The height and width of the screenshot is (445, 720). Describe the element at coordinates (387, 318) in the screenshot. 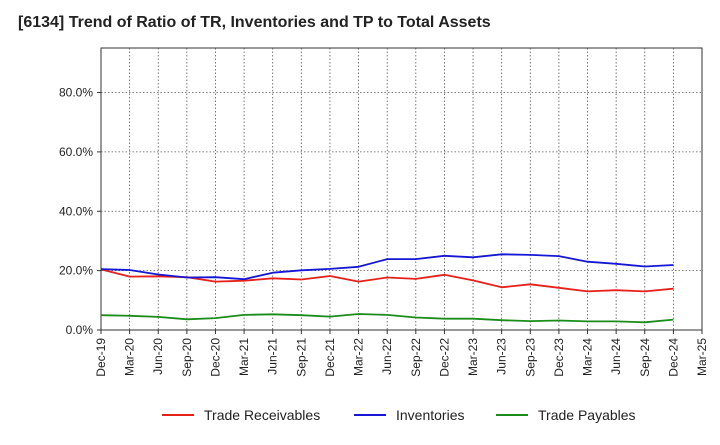

I see `series-line-trade-payables` at that location.